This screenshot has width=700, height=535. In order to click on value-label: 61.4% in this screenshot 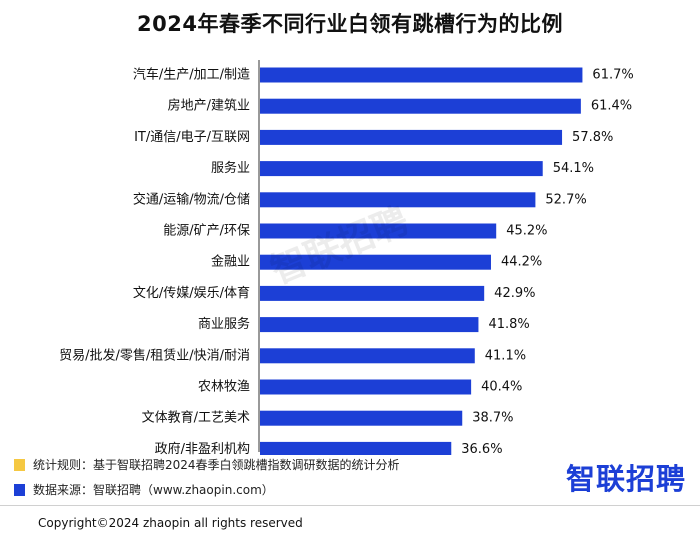, I will do `click(611, 106)`.